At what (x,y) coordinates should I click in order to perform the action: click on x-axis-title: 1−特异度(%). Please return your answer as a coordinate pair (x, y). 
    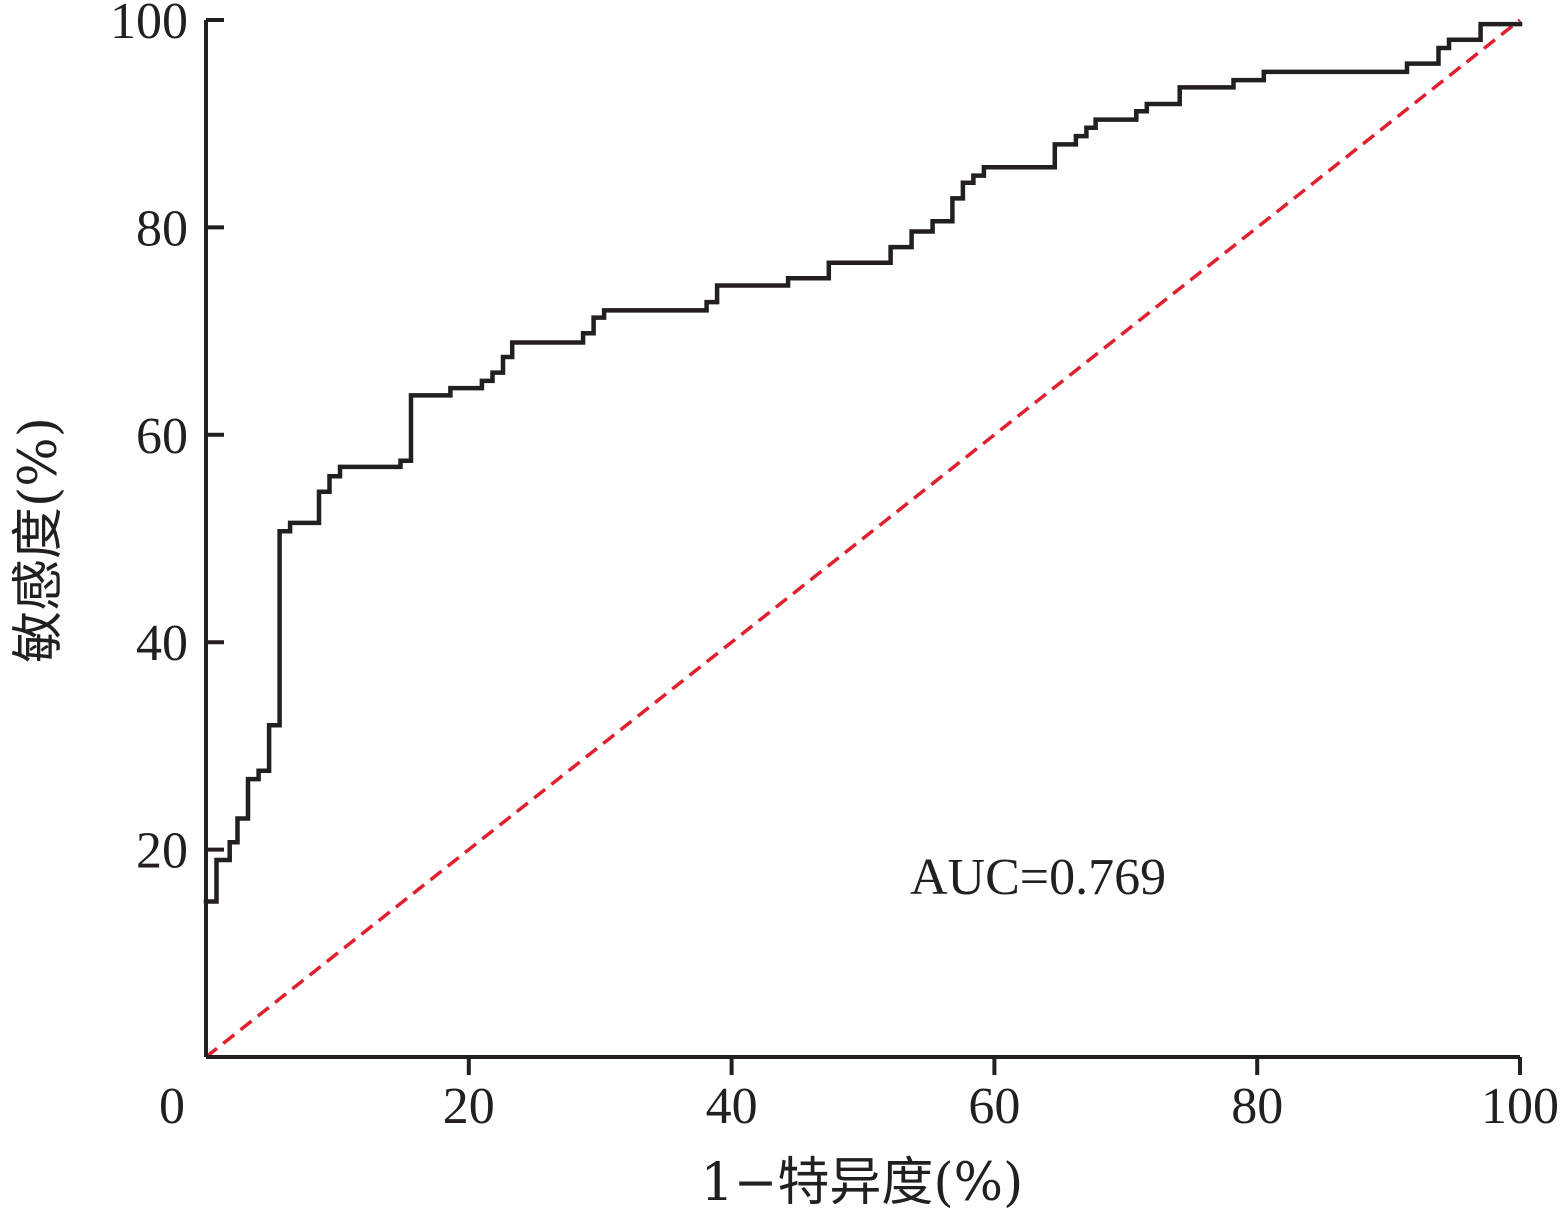
    Looking at the image, I should click on (862, 1183).